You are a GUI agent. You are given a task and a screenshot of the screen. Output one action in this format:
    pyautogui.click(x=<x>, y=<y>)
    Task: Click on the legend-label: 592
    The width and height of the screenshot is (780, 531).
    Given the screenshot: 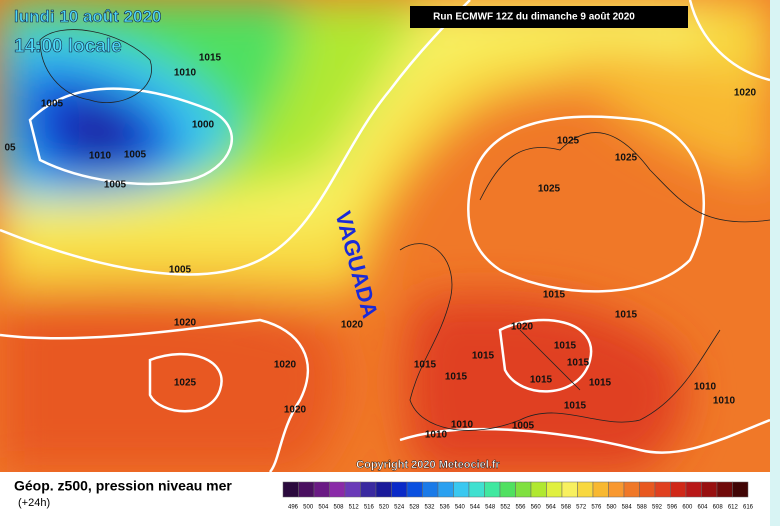 What is the action you would take?
    pyautogui.click(x=657, y=508)
    